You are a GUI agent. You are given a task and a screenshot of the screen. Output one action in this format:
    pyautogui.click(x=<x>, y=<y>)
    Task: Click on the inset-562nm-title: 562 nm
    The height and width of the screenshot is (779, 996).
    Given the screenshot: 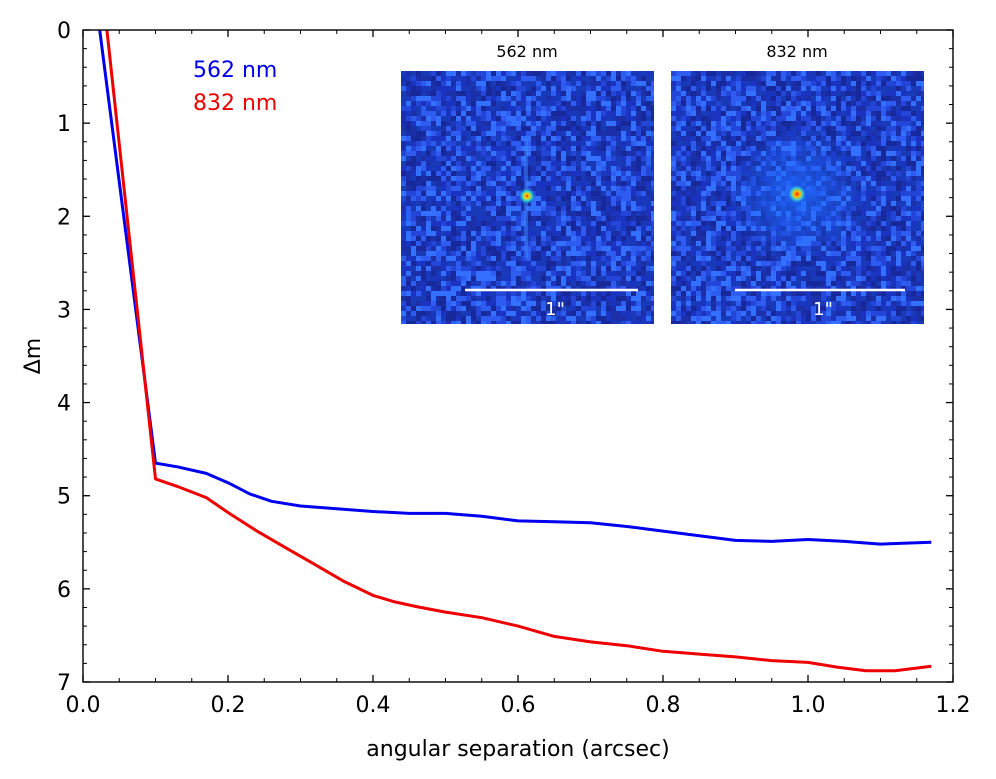 What is the action you would take?
    pyautogui.click(x=526, y=51)
    